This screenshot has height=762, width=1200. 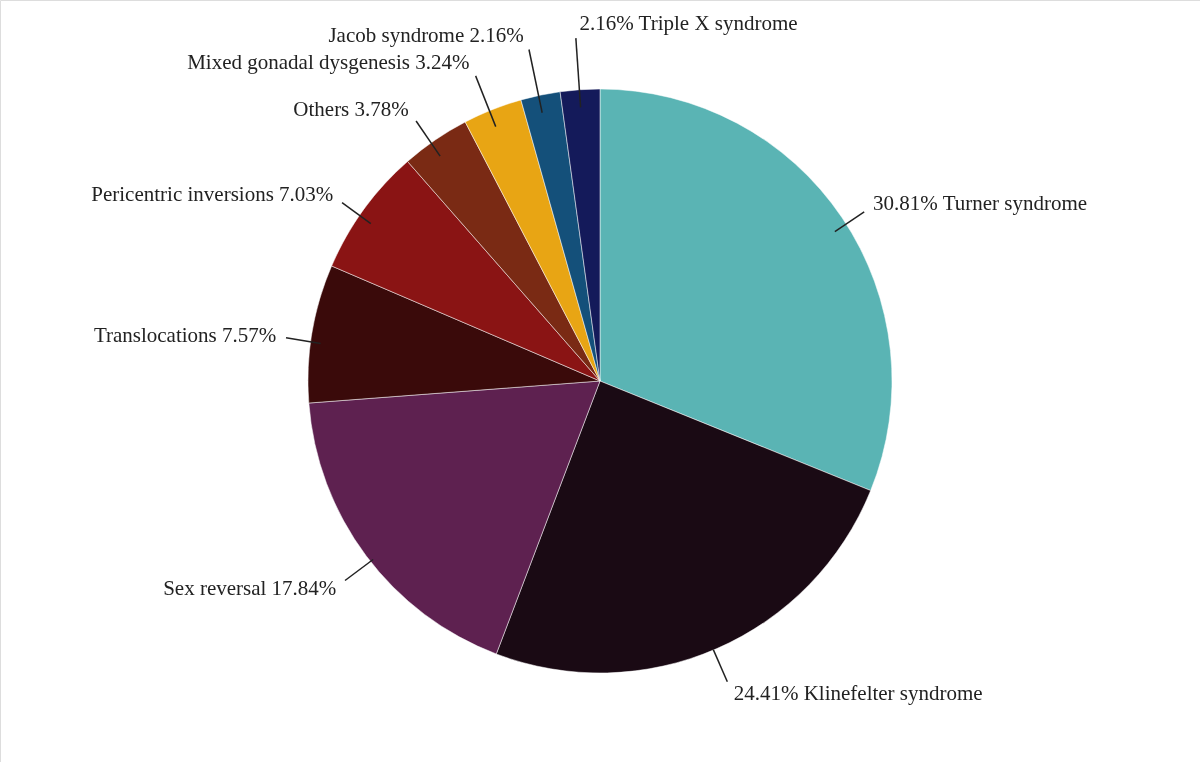 I want to click on slice-label: Jacob syndrome 2.16%, so click(x=426, y=34).